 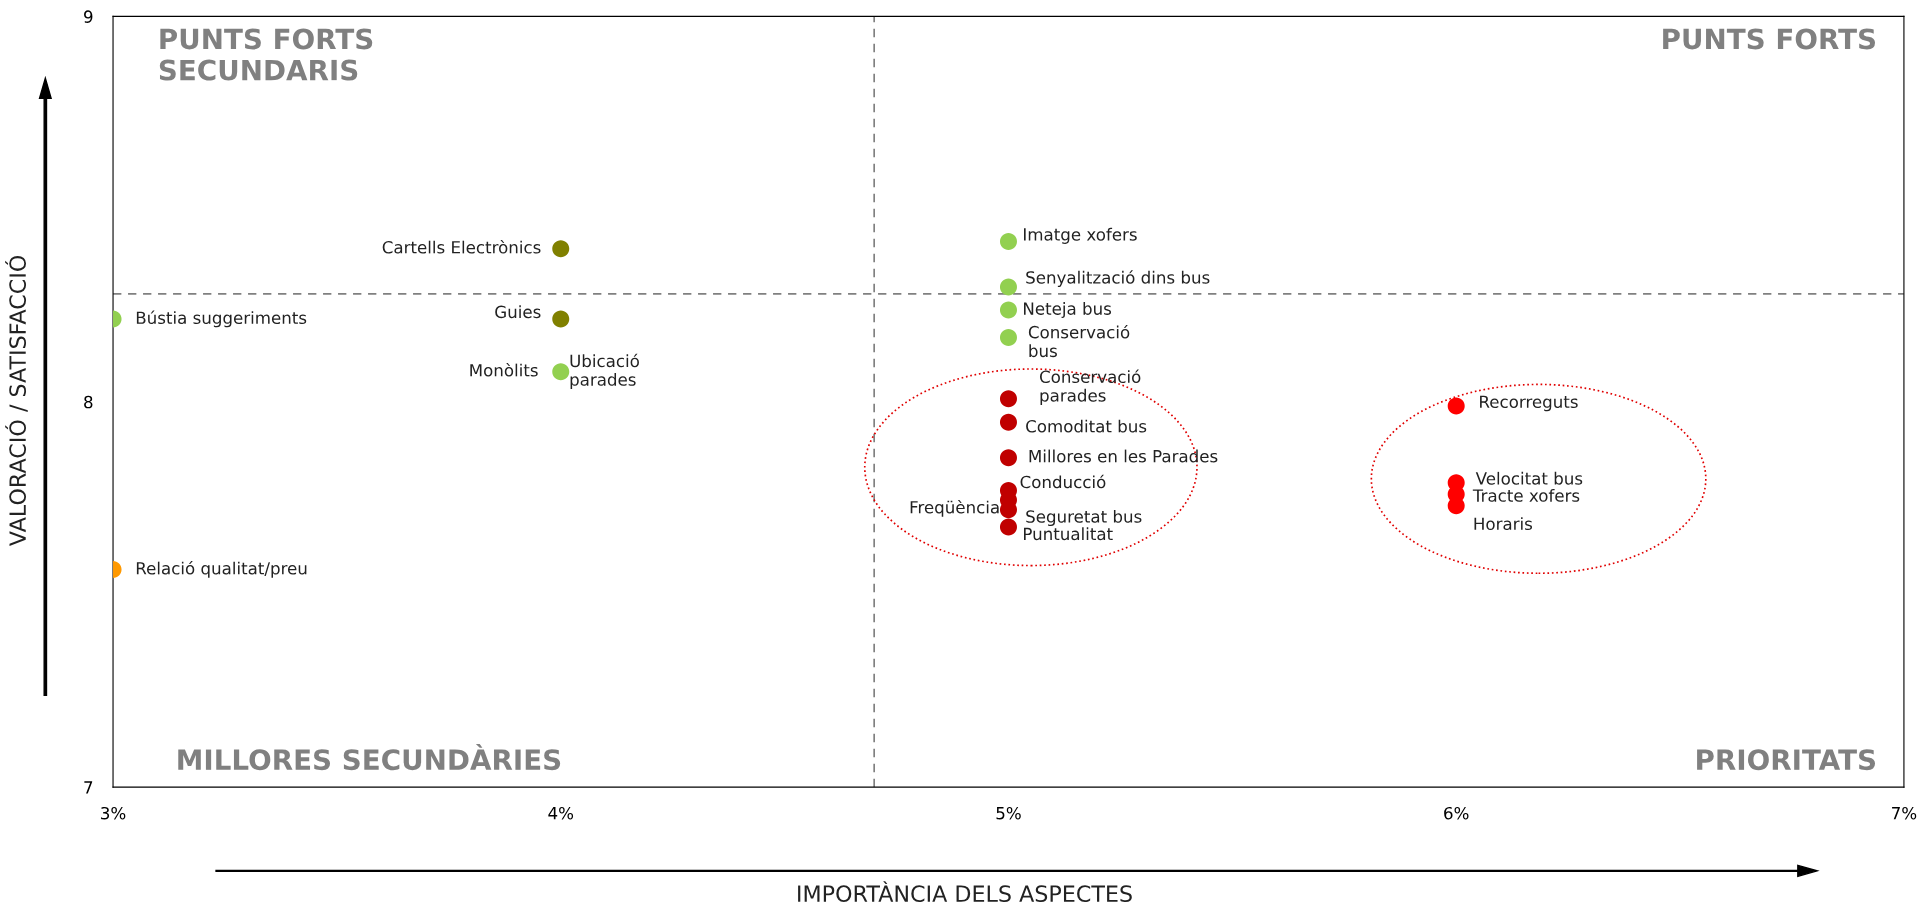 I want to click on x-tick-label: 6%, so click(x=1456, y=813).